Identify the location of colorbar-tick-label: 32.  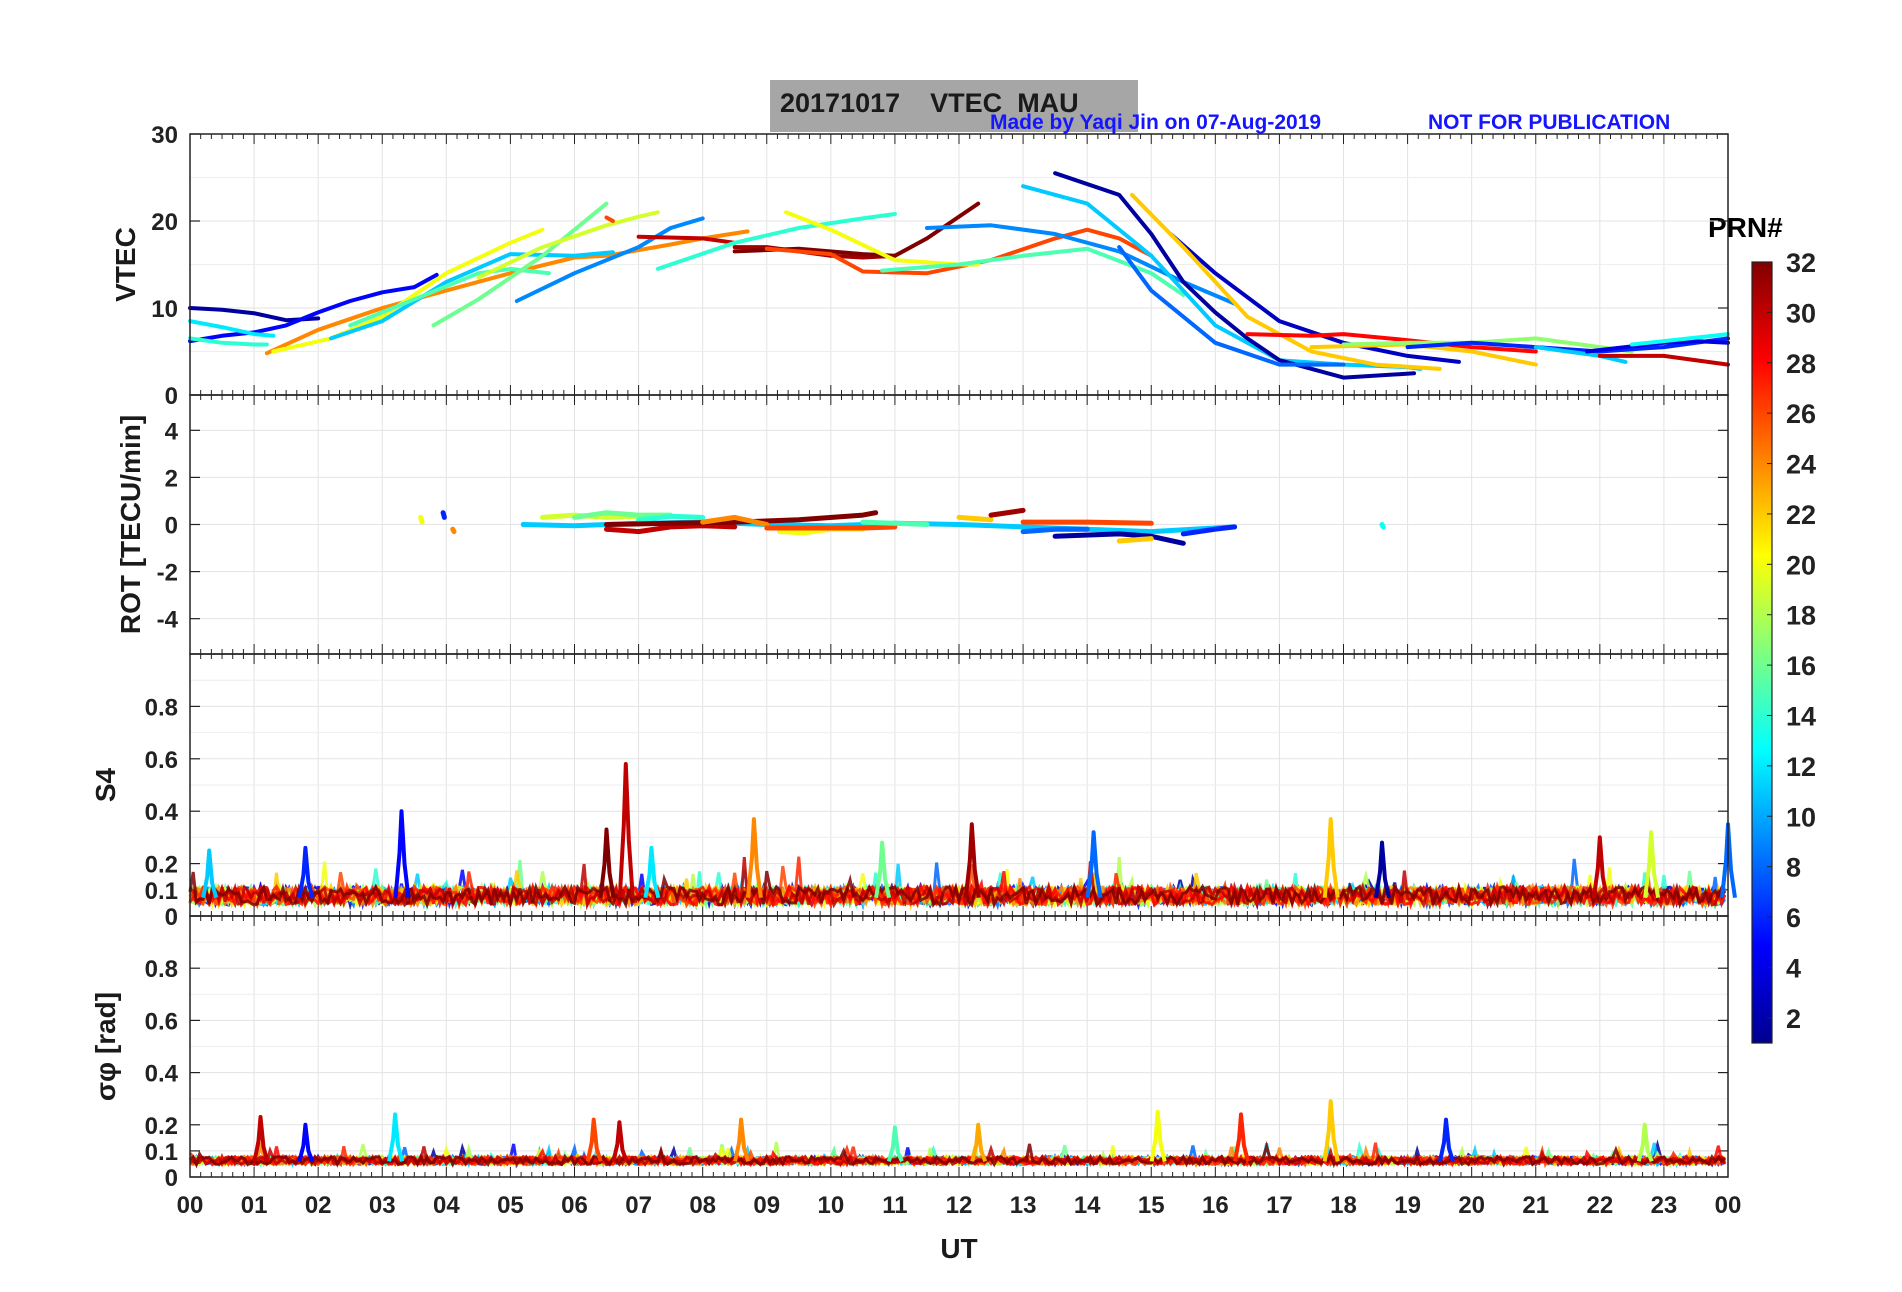
(1801, 263).